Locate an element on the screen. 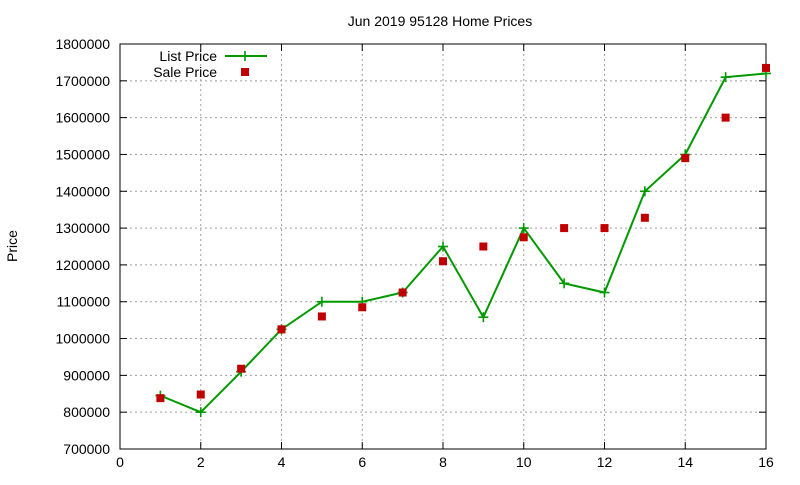  chart-title: Jun 2019 95128 Home Prices is located at coordinates (440, 21).